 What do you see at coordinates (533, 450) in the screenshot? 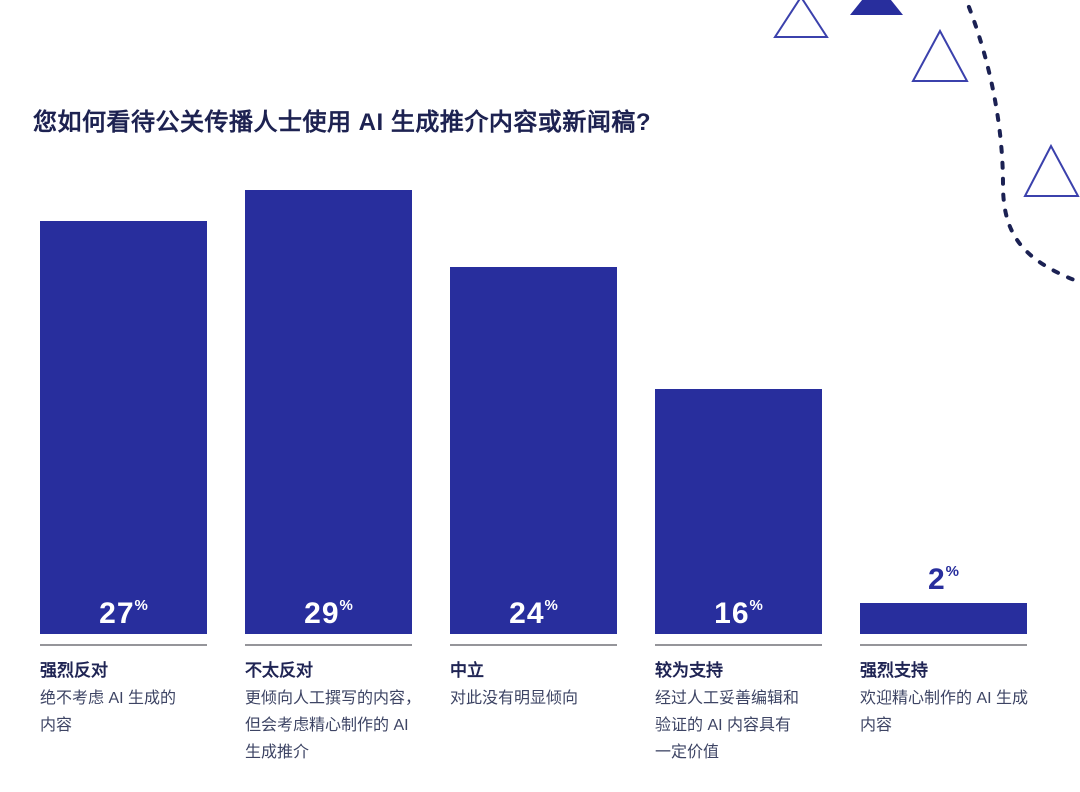
I see `bar-neutral: 24%` at bounding box center [533, 450].